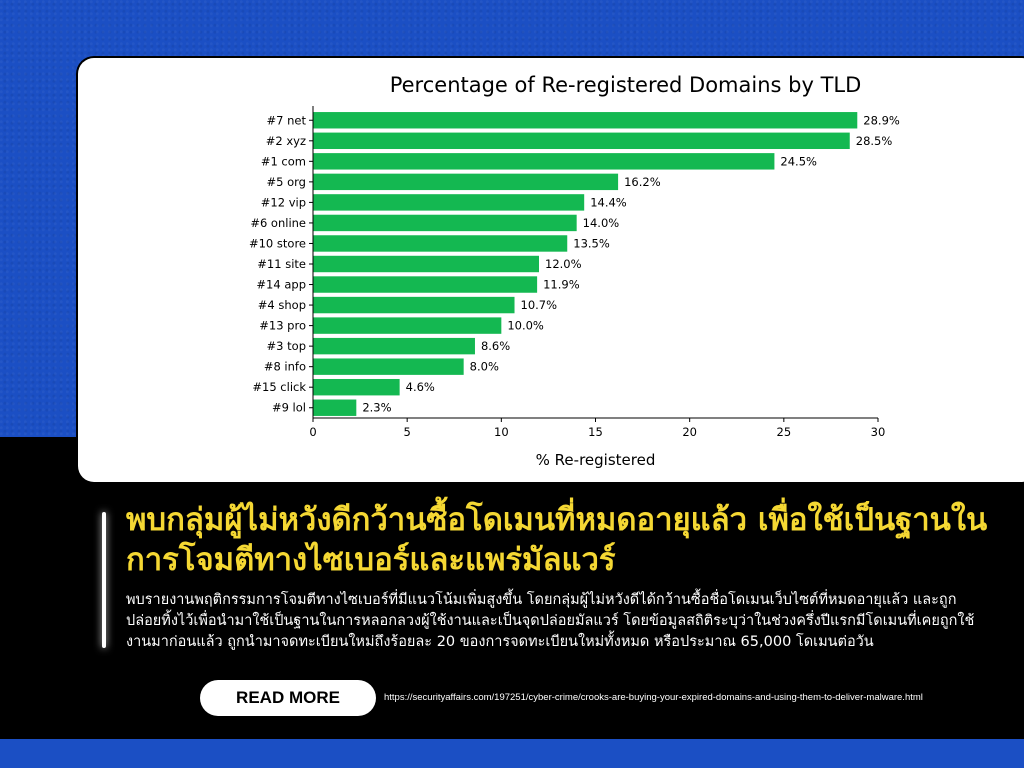 The height and width of the screenshot is (768, 1024). Describe the element at coordinates (601, 223) in the screenshot. I see `value-label-5: 14.0%` at that location.